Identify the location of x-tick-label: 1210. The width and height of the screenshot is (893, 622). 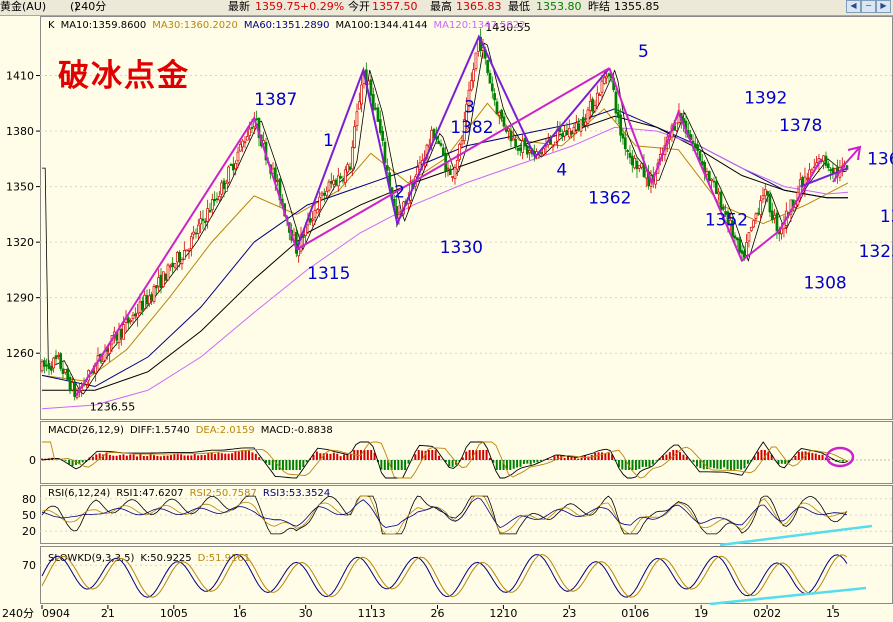
(503, 613).